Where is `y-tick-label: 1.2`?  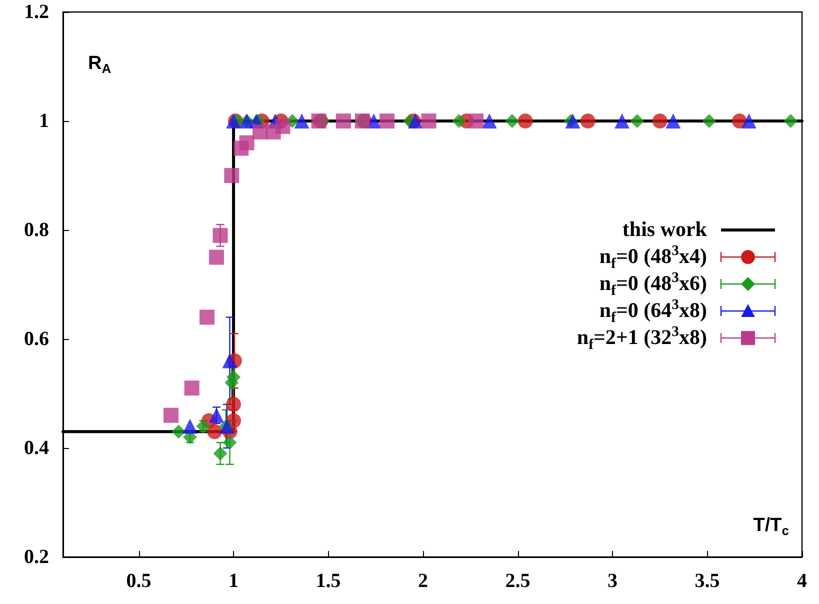 y-tick-label: 1.2 is located at coordinates (36, 12).